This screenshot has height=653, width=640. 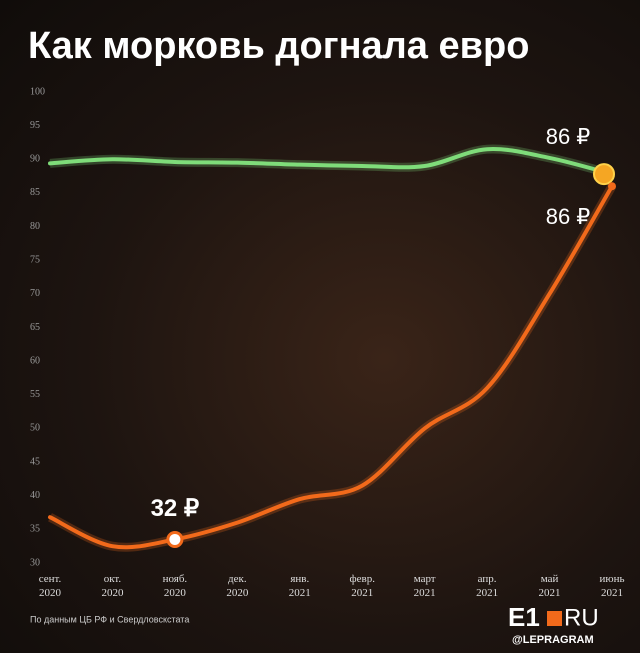 I want to click on x-tick-label: май 2021, so click(x=549, y=586).